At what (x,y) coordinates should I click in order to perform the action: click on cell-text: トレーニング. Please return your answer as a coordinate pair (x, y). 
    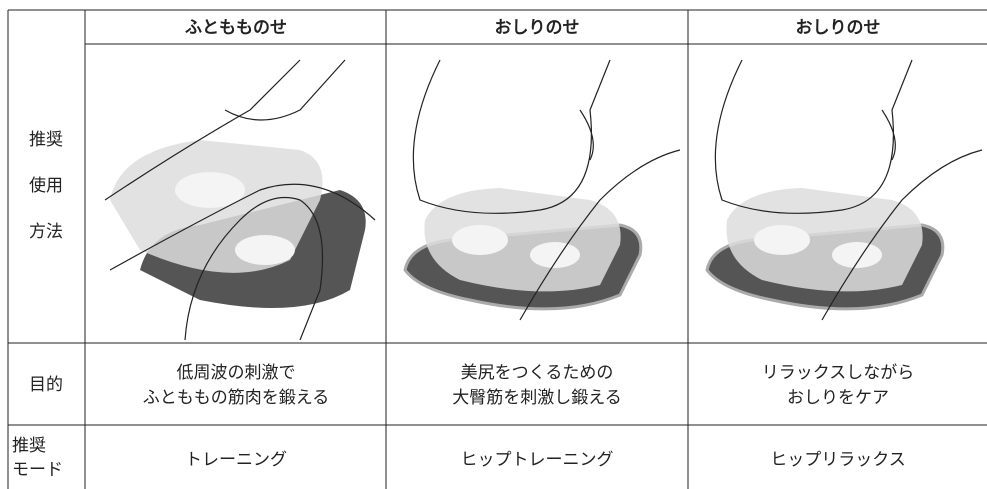
    Looking at the image, I should click on (236, 460).